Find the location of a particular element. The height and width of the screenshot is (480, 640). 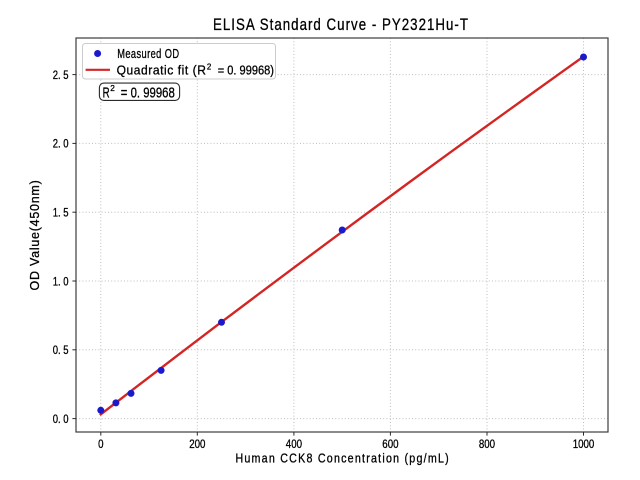

svg-text: 0. 5 is located at coordinates (61, 350).